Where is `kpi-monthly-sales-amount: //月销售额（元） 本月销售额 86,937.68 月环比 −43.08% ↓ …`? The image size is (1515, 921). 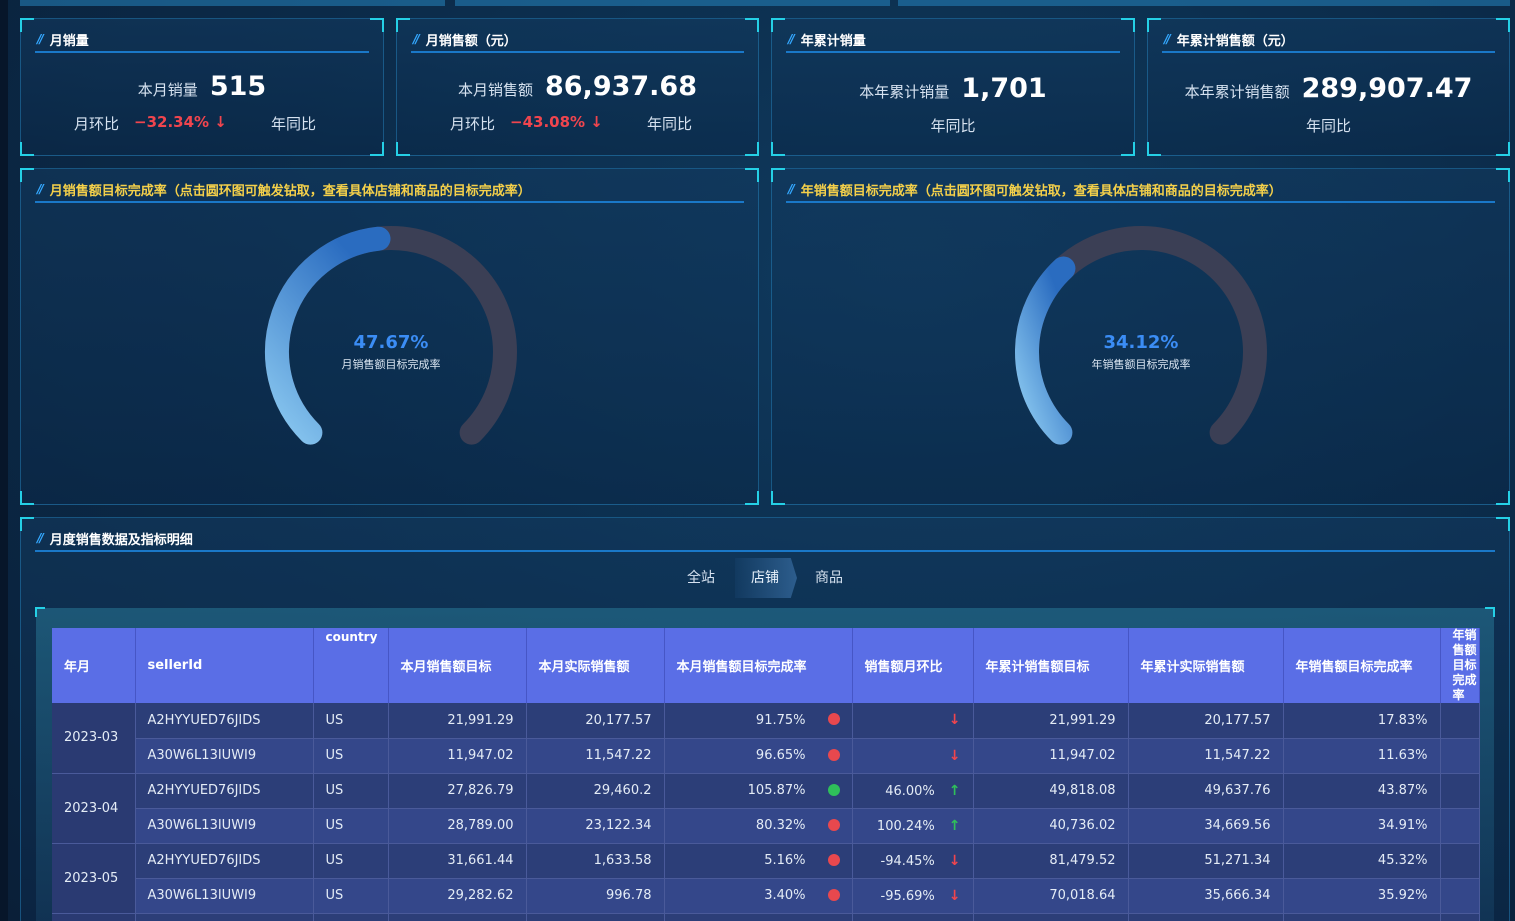 kpi-monthly-sales-amount: //月销售额（元） 本月销售额 86,937.68 月环比 −43.08% ↓ … is located at coordinates (577, 87).